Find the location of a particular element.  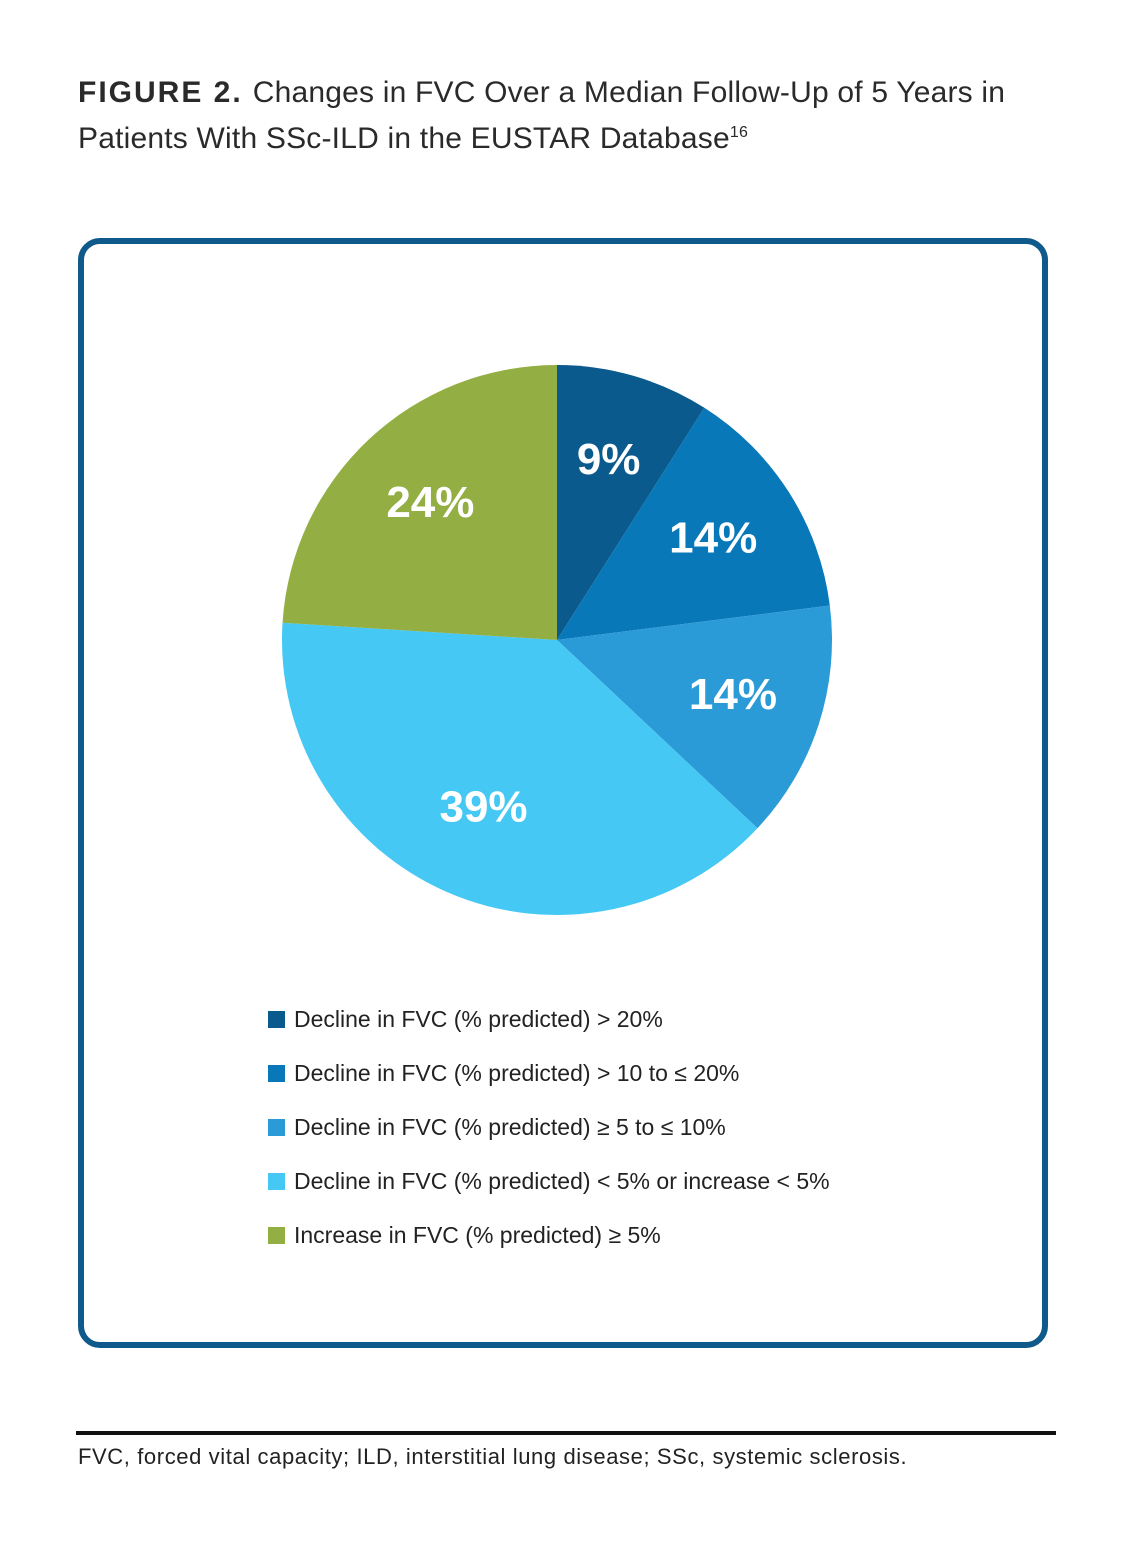

legend-label: Increase in FVC (% predicted) ≥ 5% is located at coordinates (477, 1234).